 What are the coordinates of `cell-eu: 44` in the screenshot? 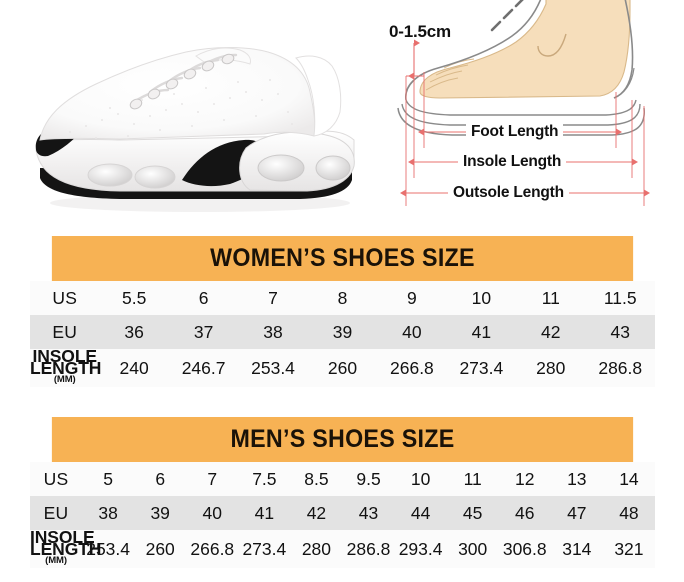 It's located at (420, 512).